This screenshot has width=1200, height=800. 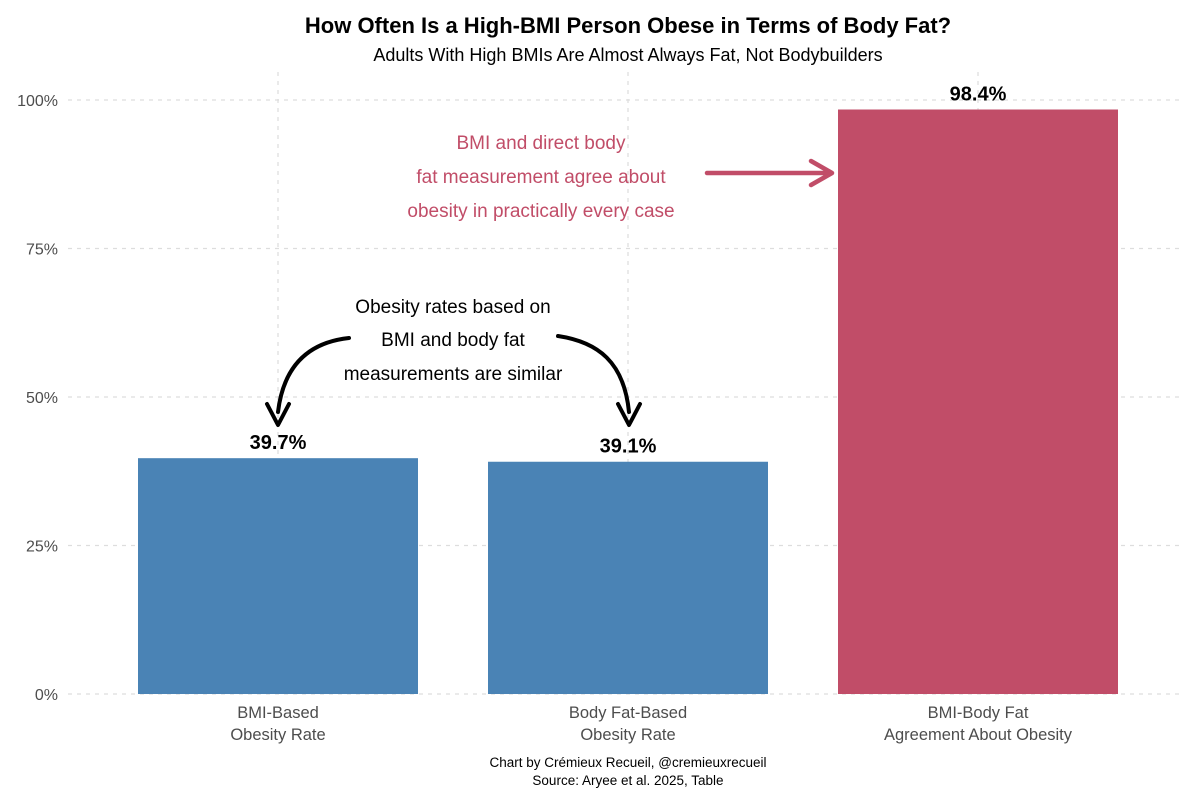 What do you see at coordinates (278, 713) in the screenshot?
I see `category-label-line: BMI-Based` at bounding box center [278, 713].